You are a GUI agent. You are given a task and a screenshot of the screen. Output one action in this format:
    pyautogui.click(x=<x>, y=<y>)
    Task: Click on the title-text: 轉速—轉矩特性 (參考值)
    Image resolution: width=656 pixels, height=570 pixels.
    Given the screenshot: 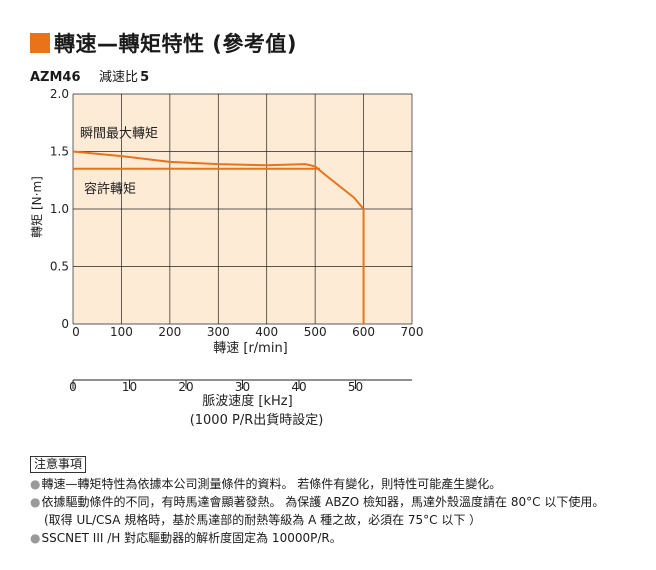 What is the action you would take?
    pyautogui.click(x=176, y=44)
    